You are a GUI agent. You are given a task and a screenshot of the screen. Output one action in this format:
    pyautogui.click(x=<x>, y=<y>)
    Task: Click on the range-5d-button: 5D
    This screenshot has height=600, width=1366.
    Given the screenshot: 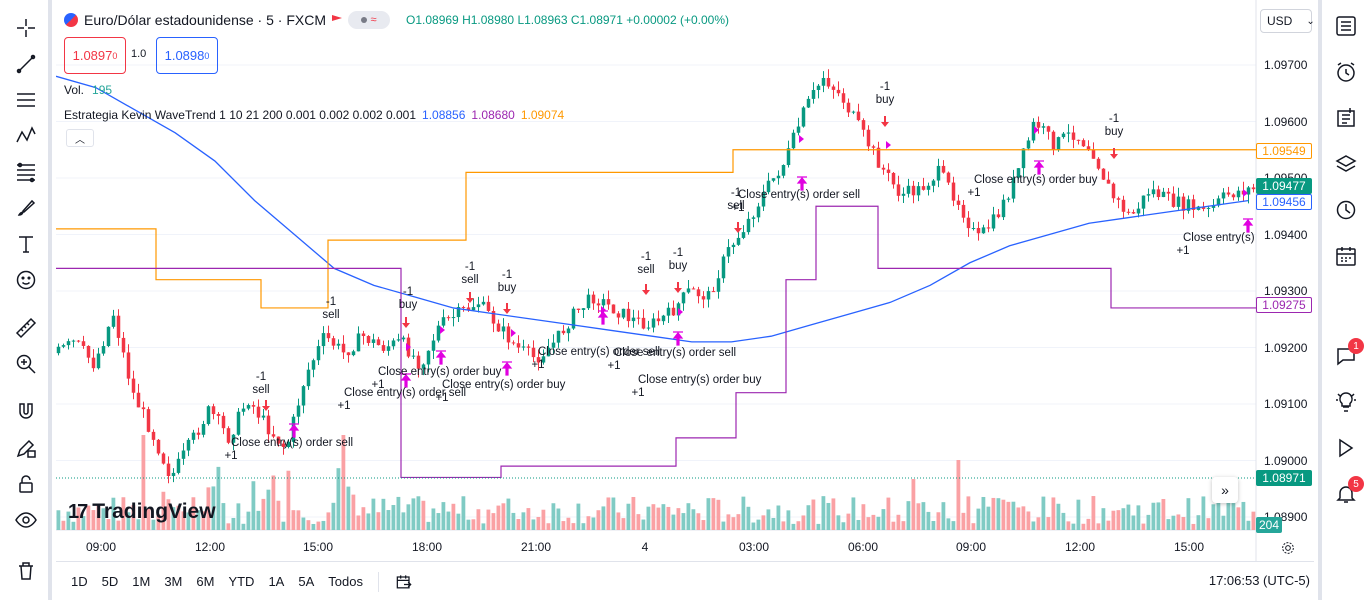 What is the action you would take?
    pyautogui.click(x=110, y=581)
    